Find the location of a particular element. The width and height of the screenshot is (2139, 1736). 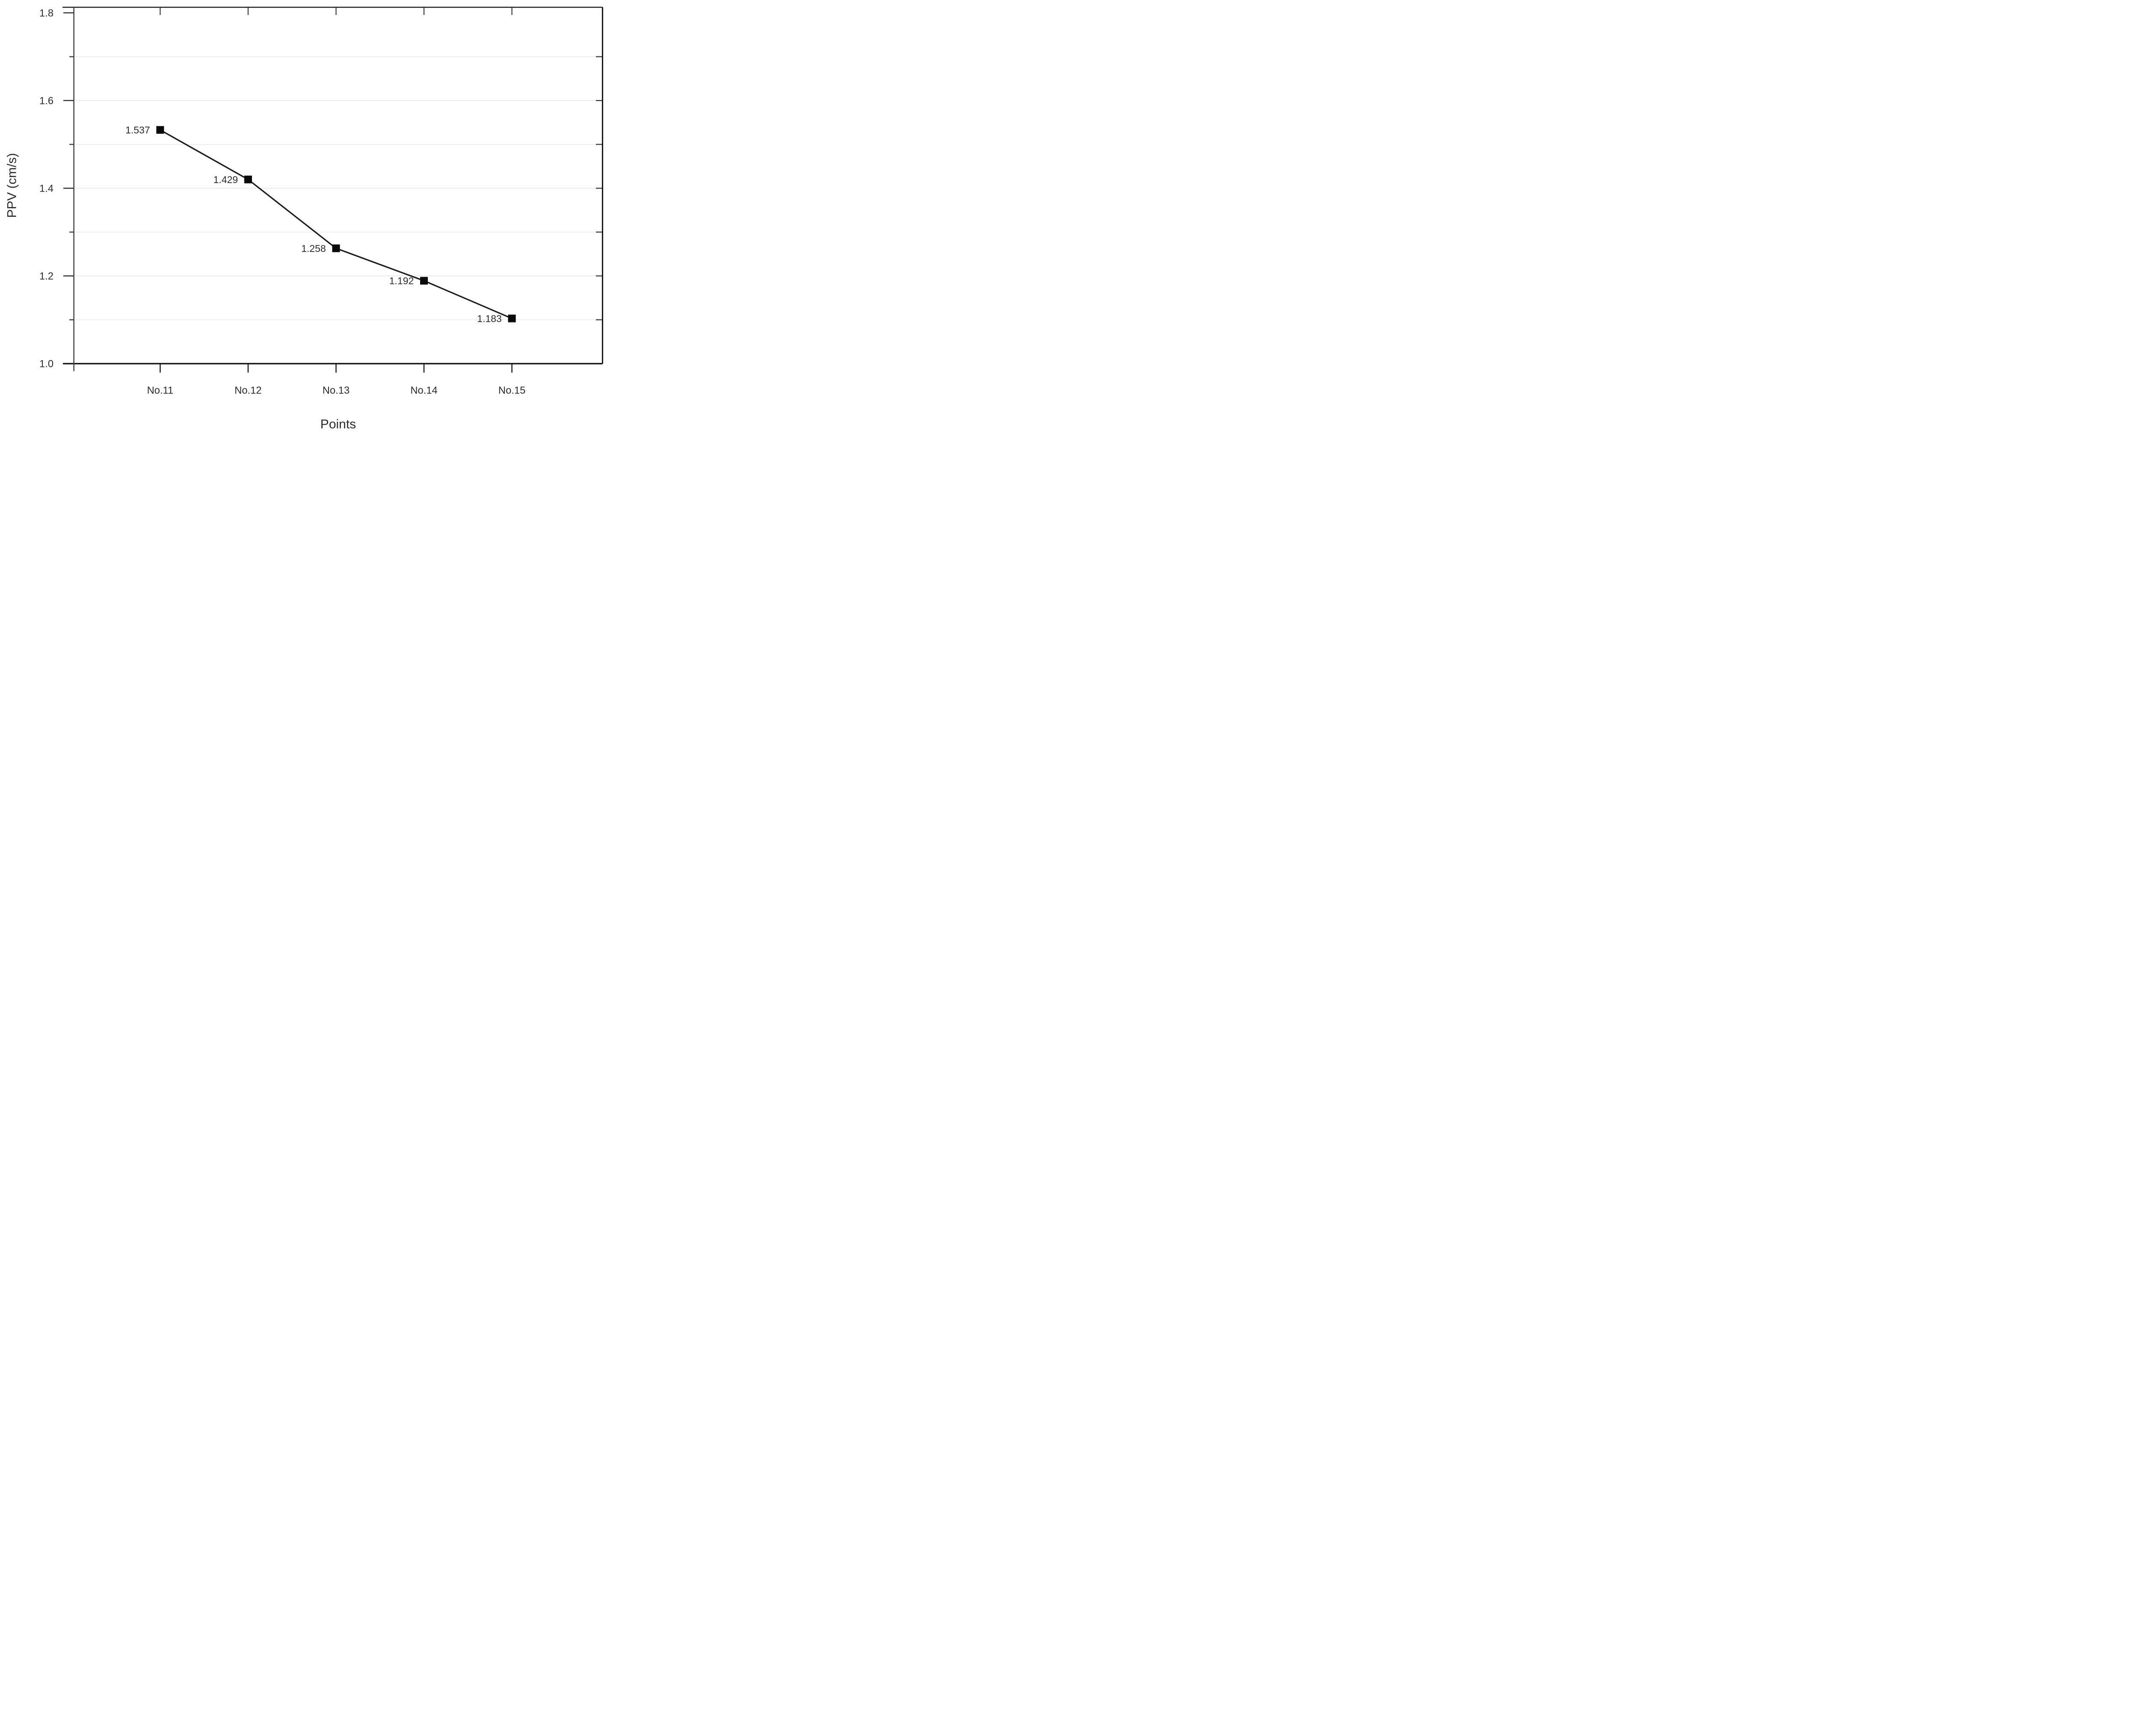

x-tick-label: No.11 is located at coordinates (160, 391).